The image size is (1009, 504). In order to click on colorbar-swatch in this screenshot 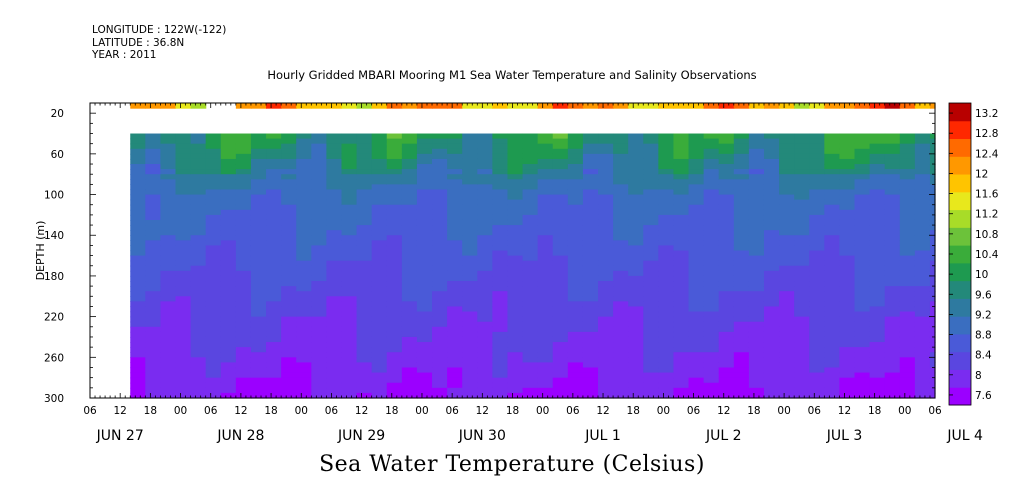, I will do `click(960, 236)`.